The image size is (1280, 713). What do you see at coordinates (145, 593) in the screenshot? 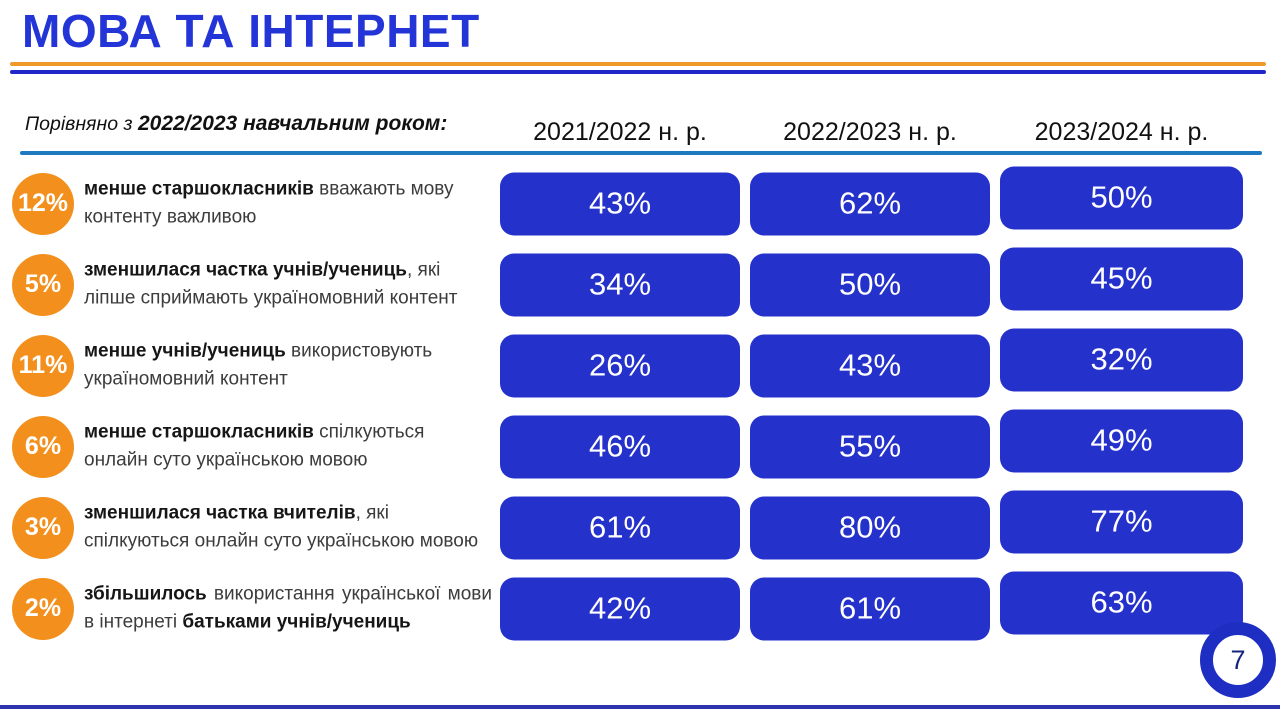
I see `description-segment: збільшилось` at bounding box center [145, 593].